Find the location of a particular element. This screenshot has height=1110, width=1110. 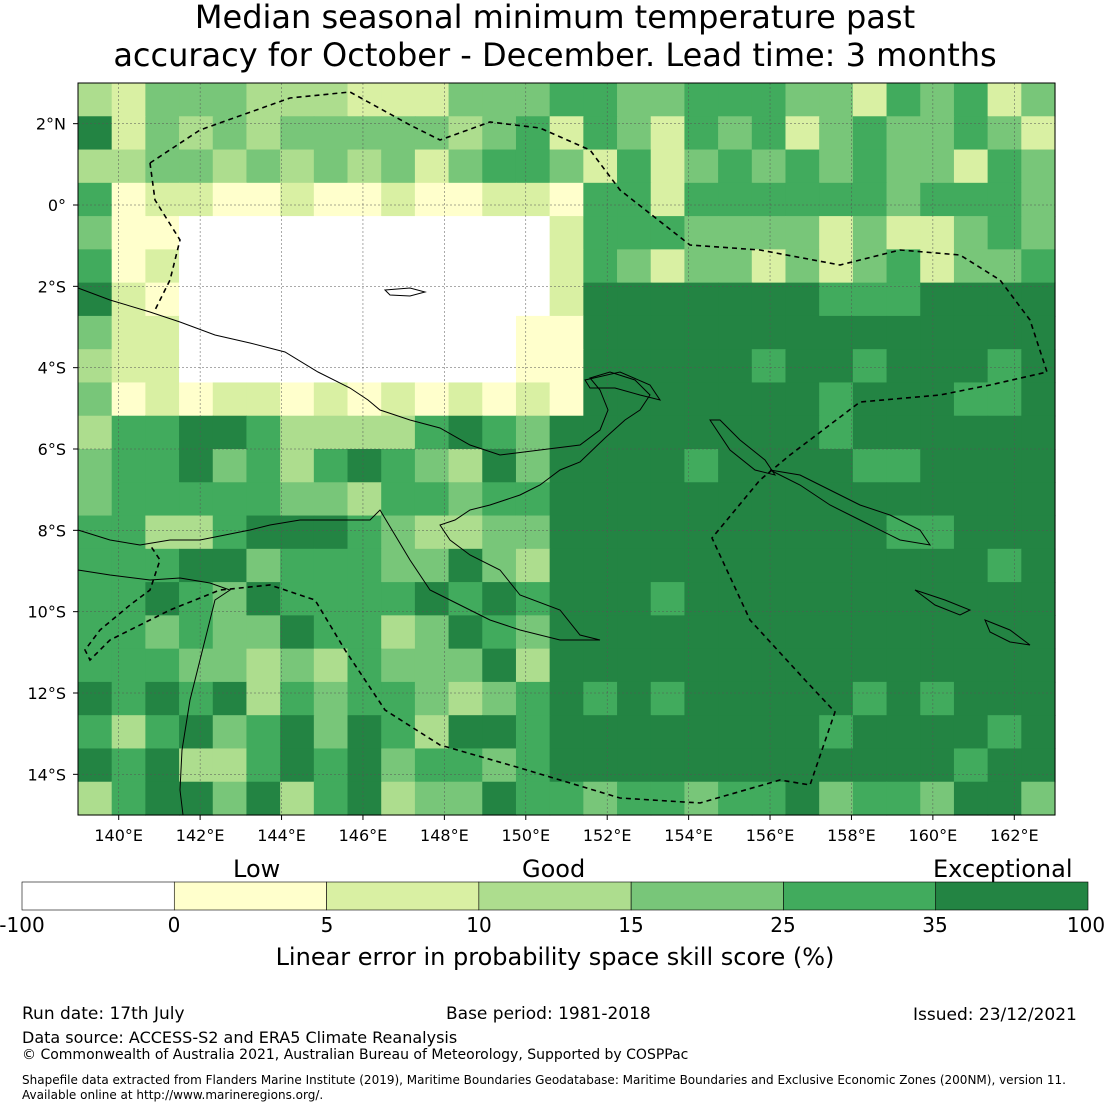

coastline-solomon-south is located at coordinates (943, 602).